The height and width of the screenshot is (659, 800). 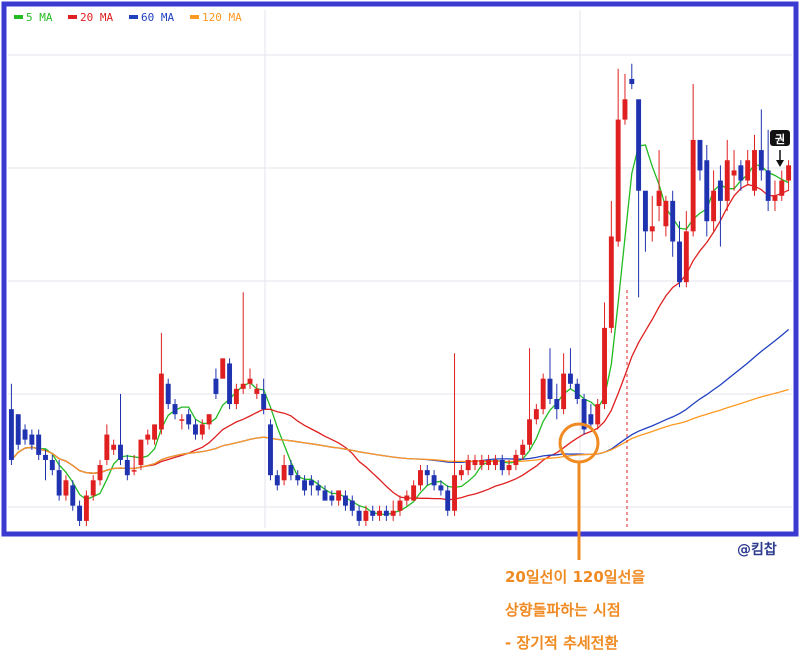 What do you see at coordinates (222, 17) in the screenshot?
I see `legend-label-3: 120 MA` at bounding box center [222, 17].